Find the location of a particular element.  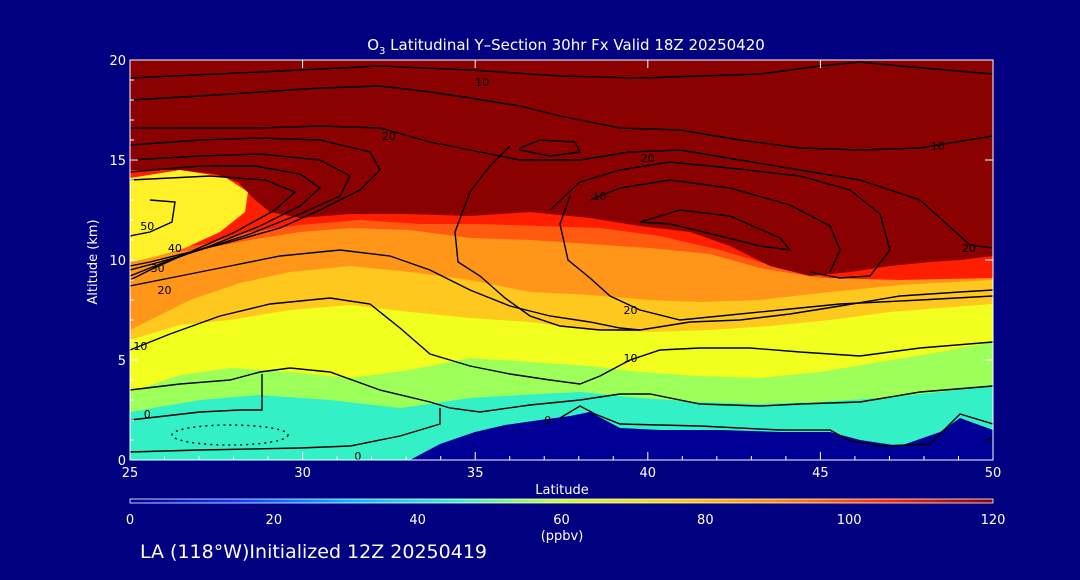

y-tick-label: 15 is located at coordinates (117, 161).